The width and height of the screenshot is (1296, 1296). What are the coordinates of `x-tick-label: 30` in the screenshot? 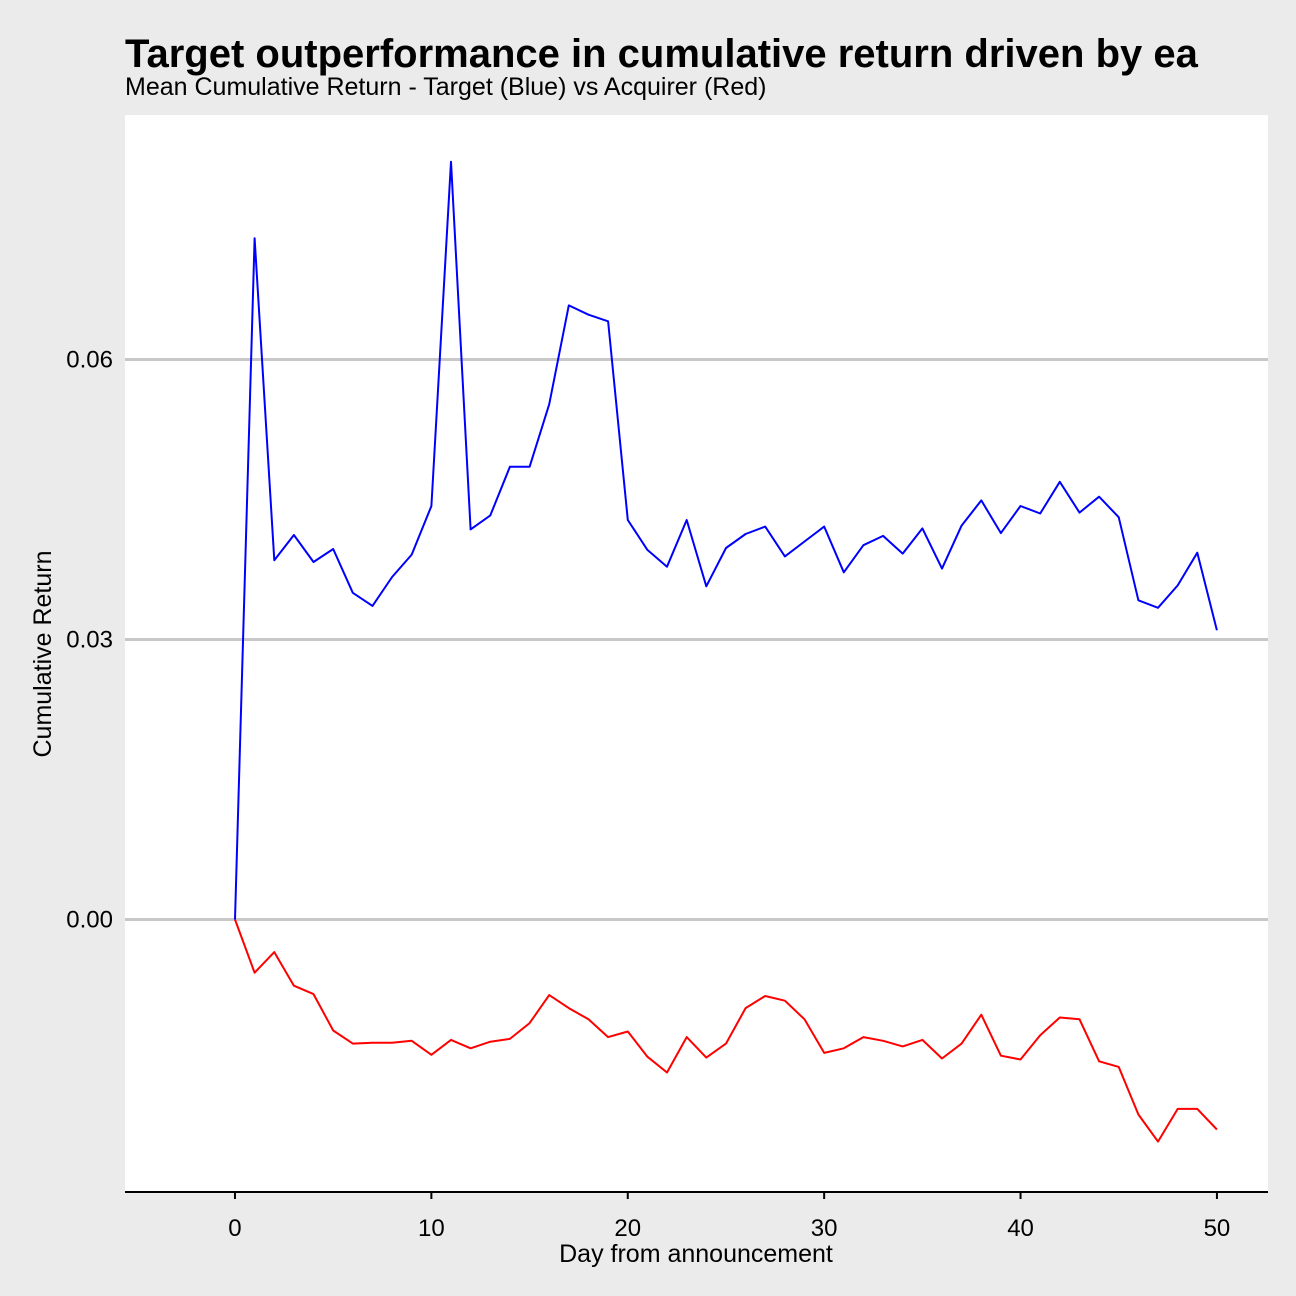 It's located at (824, 1228).